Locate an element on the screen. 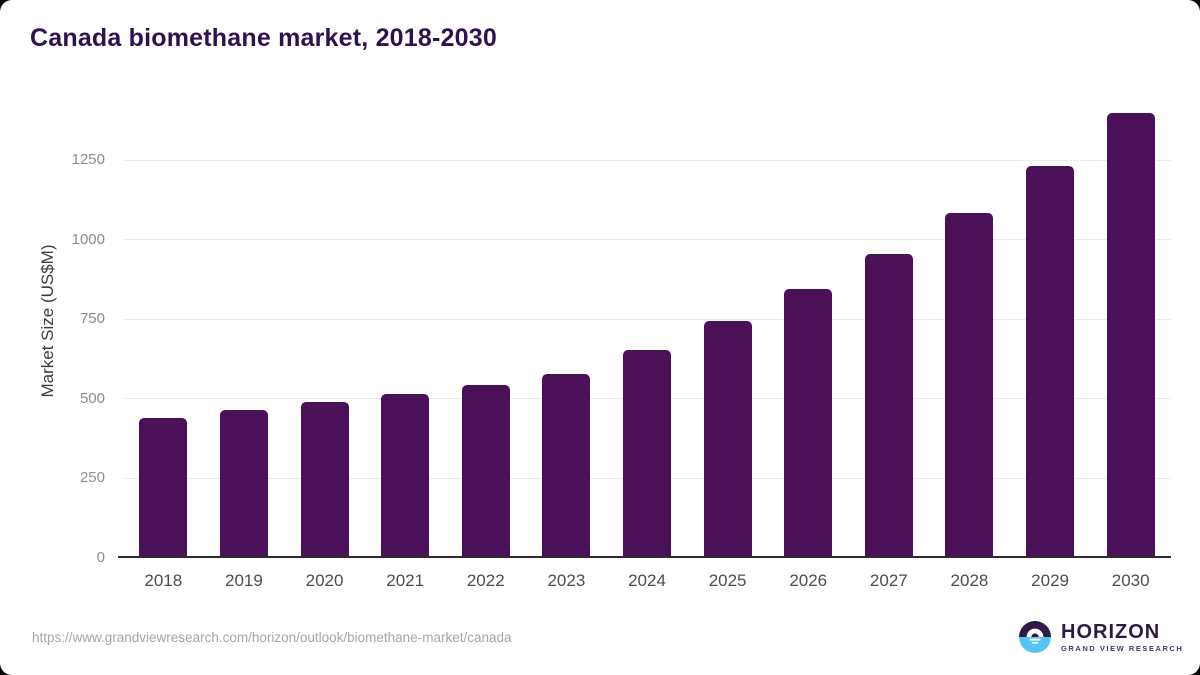  x-label-2019: 2019 is located at coordinates (244, 580).